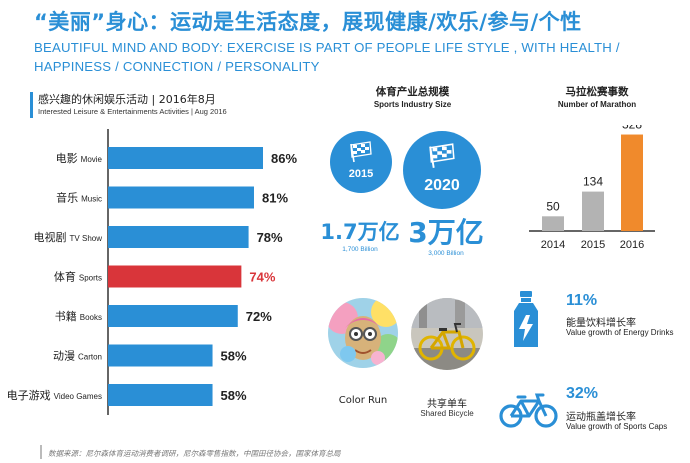 Image resolution: width=690 pixels, height=463 pixels. Describe the element at coordinates (593, 182) in the screenshot. I see `marathon-value-label: 134` at that location.